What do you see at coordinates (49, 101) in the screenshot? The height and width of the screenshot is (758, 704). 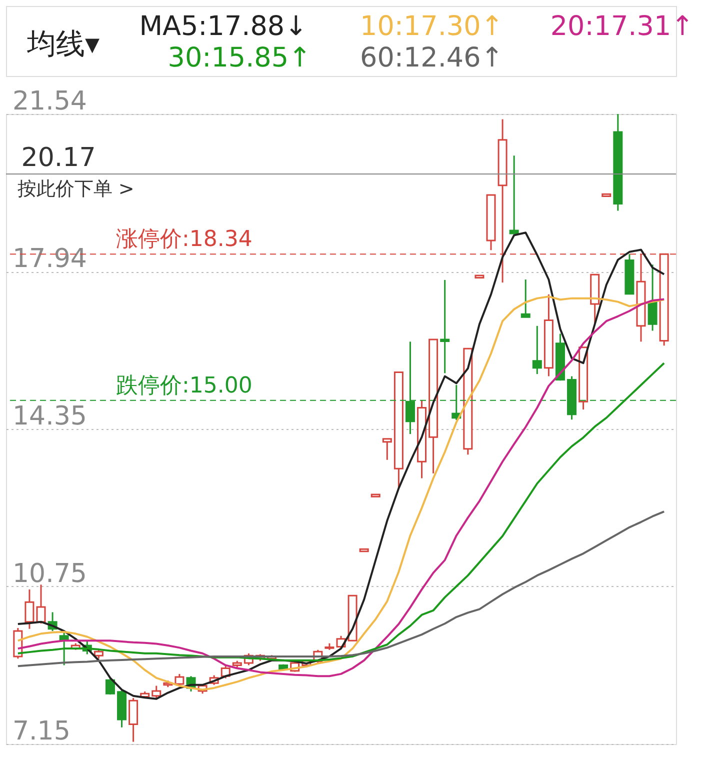 I see `y-tick-label: 21.54` at bounding box center [49, 101].